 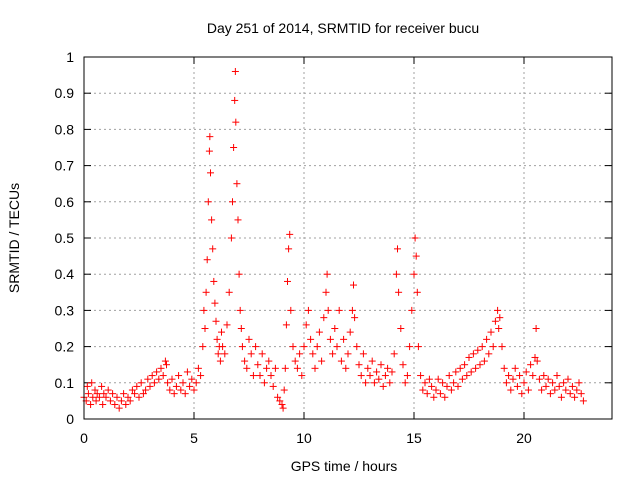 What do you see at coordinates (524, 438) in the screenshot?
I see `x-tick-label: 20` at bounding box center [524, 438].